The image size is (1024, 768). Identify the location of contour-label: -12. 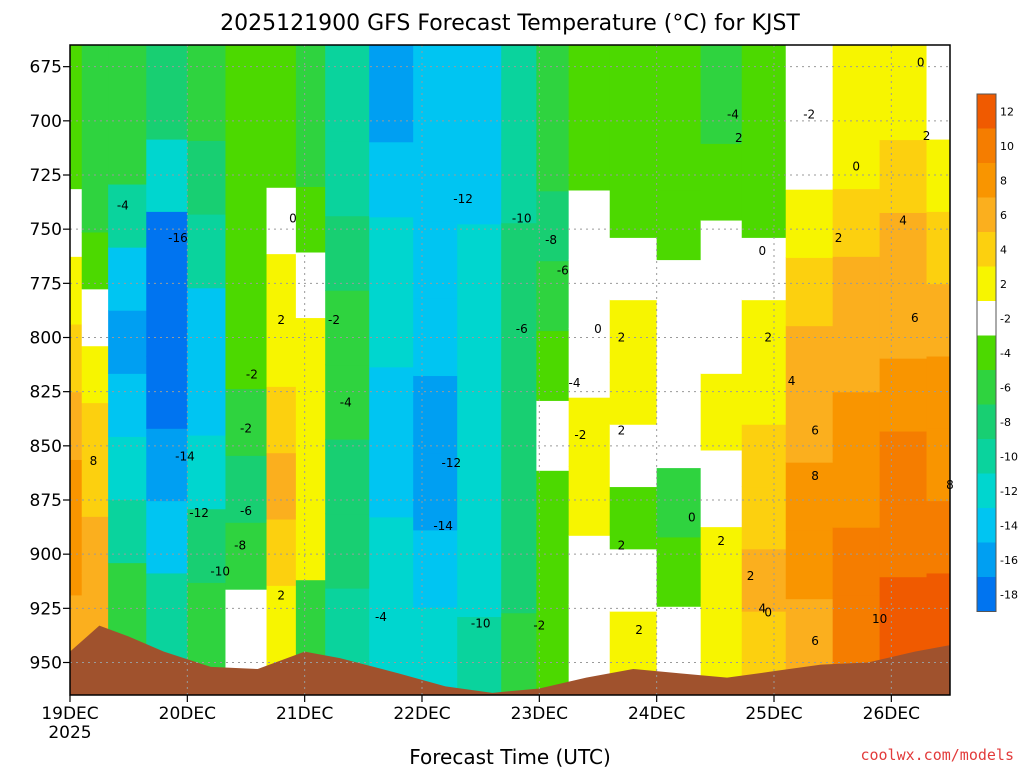
(463, 199).